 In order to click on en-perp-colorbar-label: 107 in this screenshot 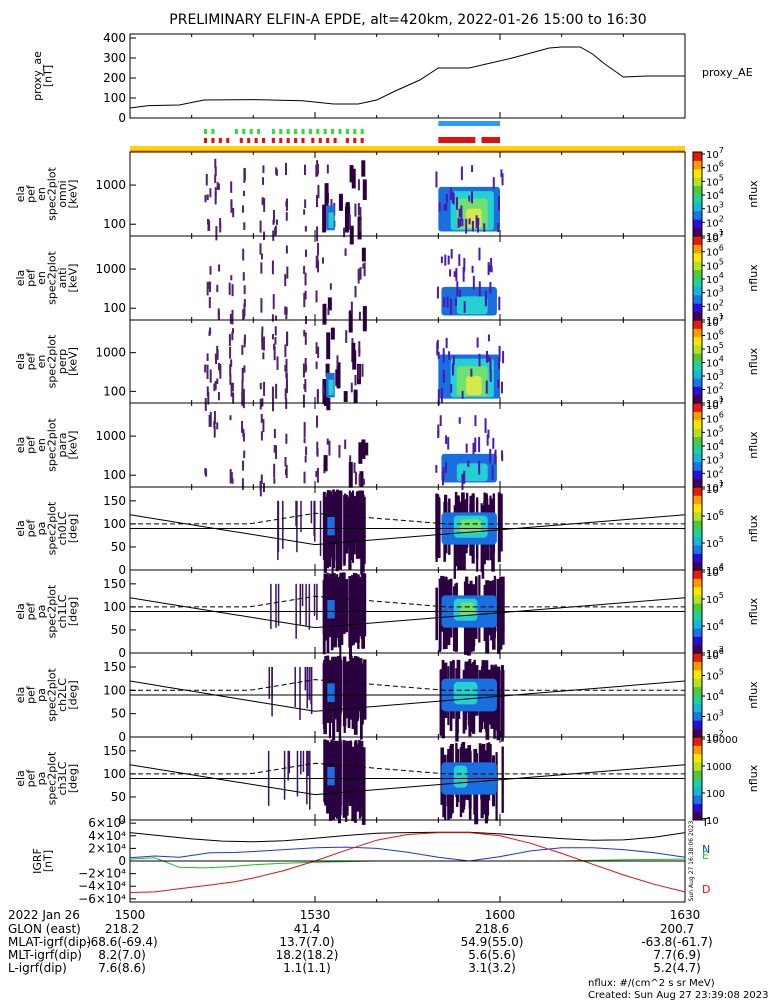, I will do `click(715, 321)`.